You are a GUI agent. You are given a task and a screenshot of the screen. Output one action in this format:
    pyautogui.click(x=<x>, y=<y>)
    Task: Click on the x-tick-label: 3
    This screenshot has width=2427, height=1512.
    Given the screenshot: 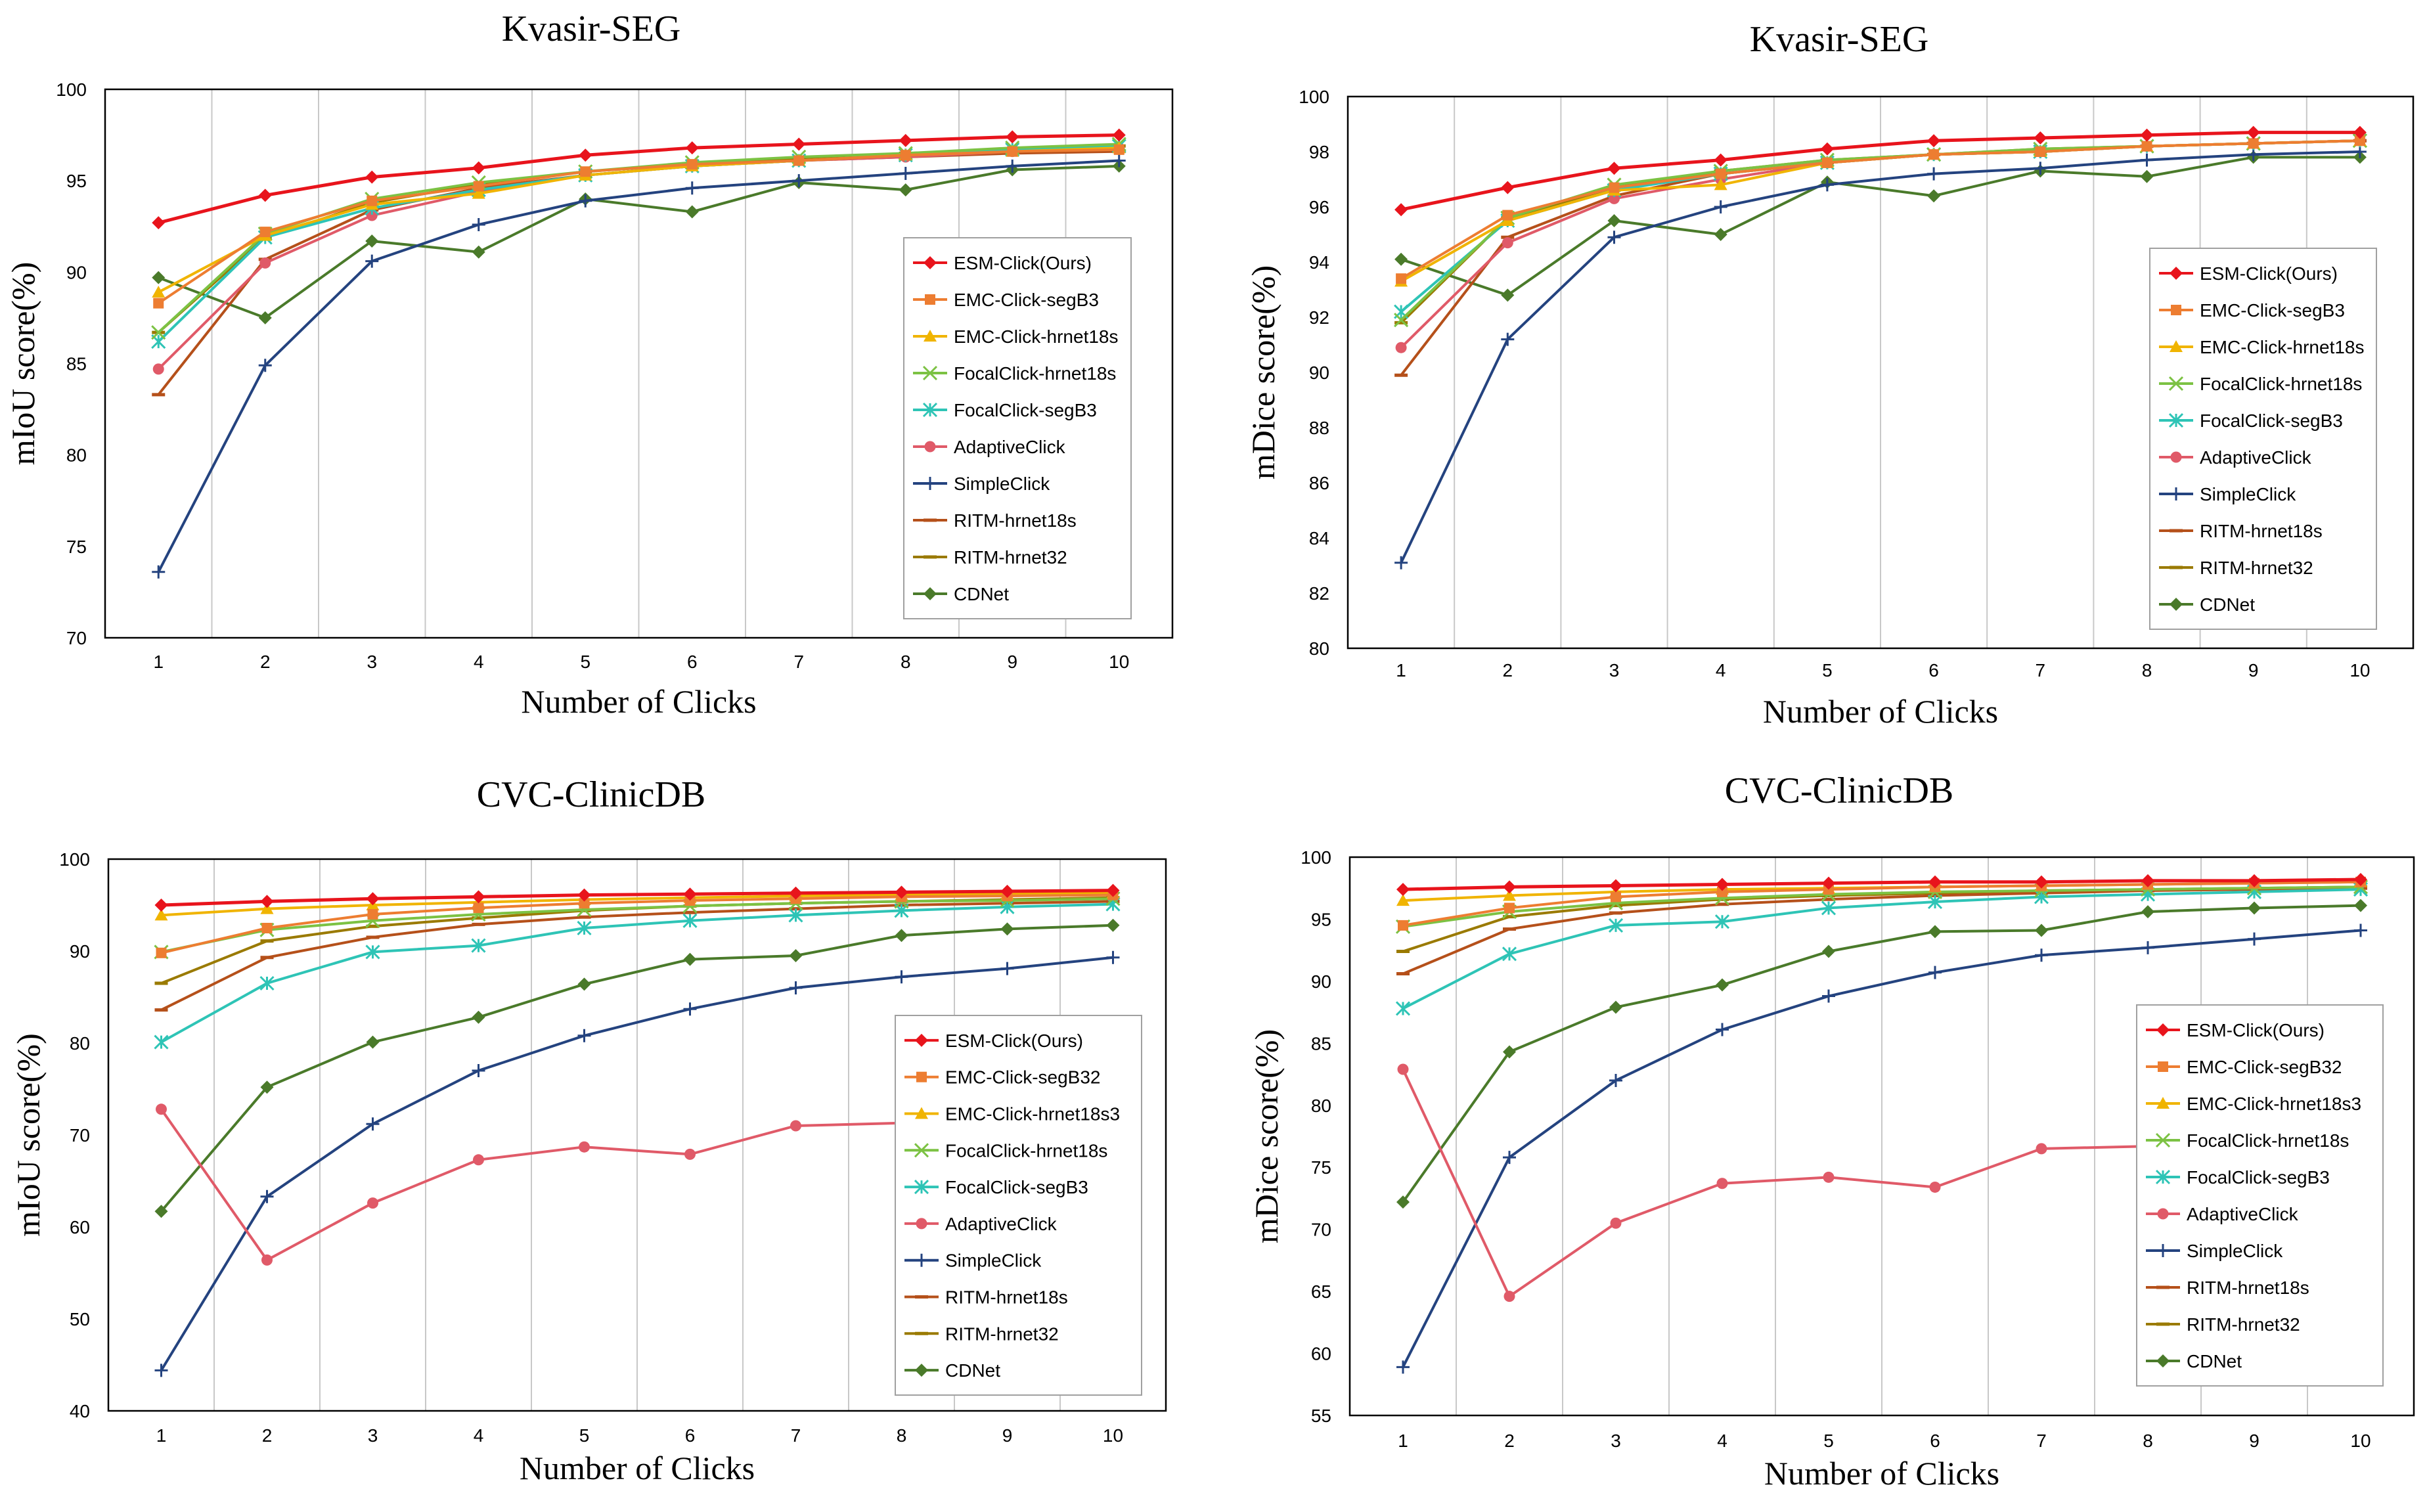 What is the action you would take?
    pyautogui.click(x=373, y=1435)
    